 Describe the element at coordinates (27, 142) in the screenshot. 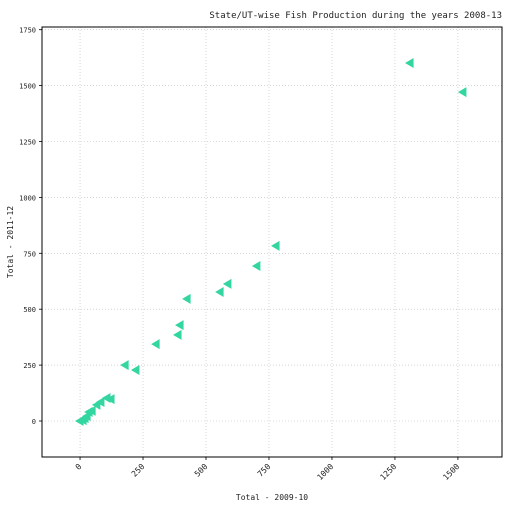

I see `y-tick-label: 1250` at that location.